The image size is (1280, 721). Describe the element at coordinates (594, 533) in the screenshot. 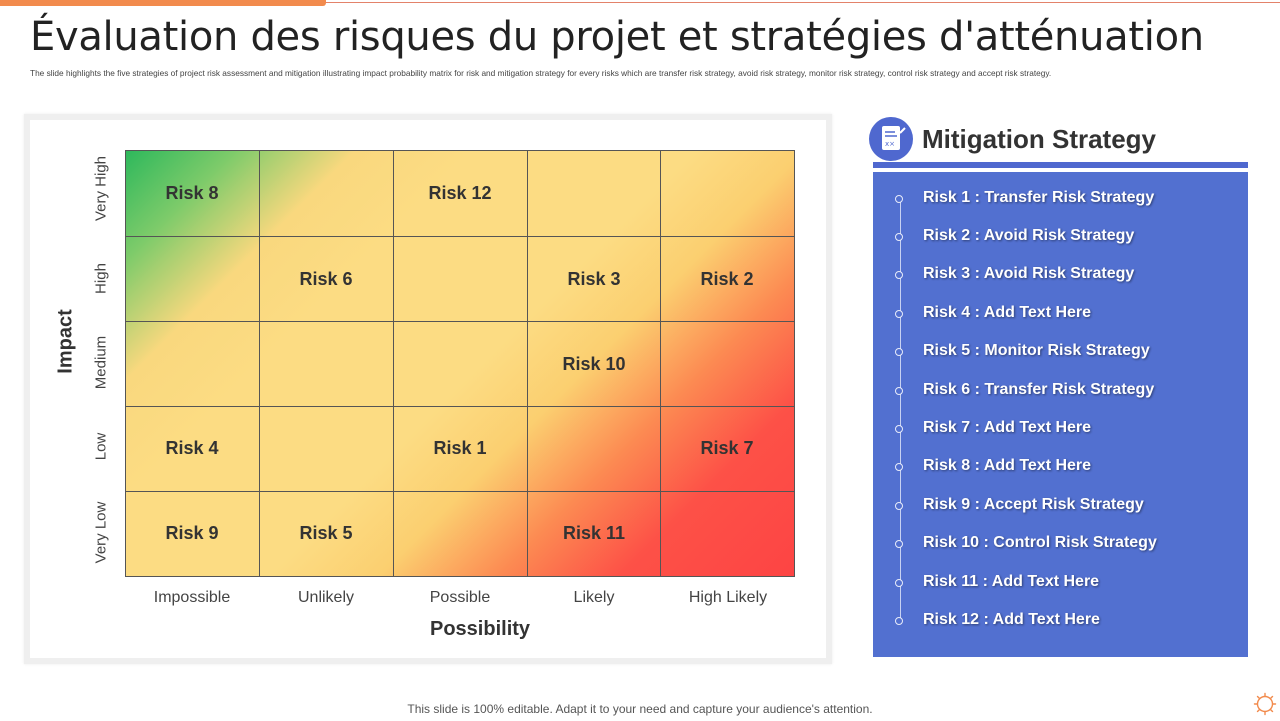

I see `cell-risk-11: Risk 11` at that location.